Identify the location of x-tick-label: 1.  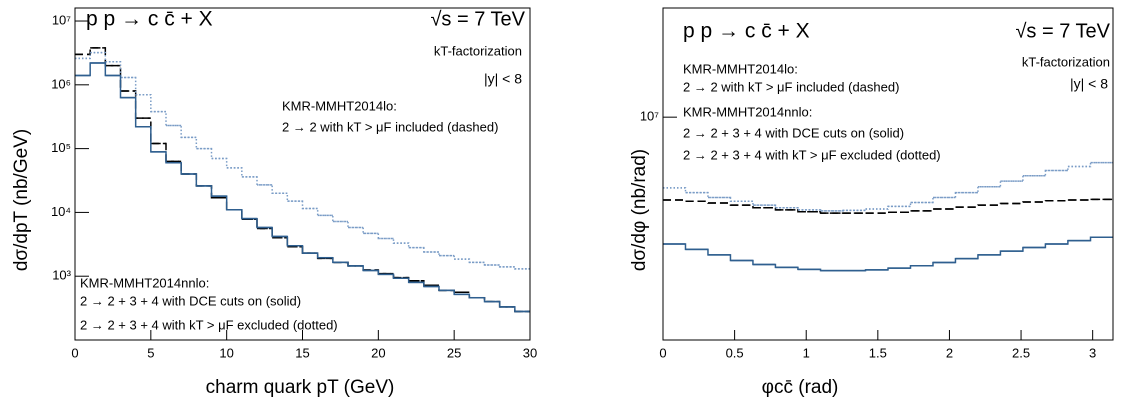
(806, 352).